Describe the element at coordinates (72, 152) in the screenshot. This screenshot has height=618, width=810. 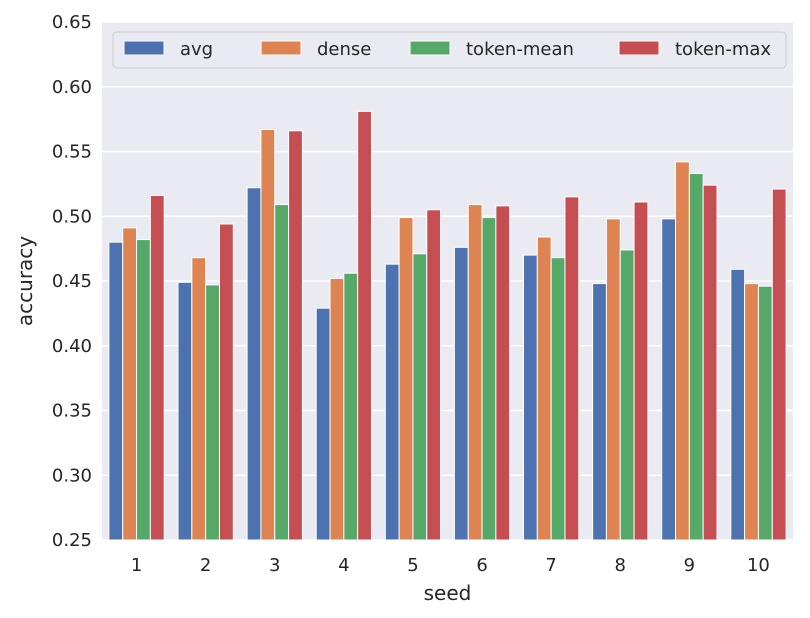
I see `y-tick-label: 0.55` at that location.